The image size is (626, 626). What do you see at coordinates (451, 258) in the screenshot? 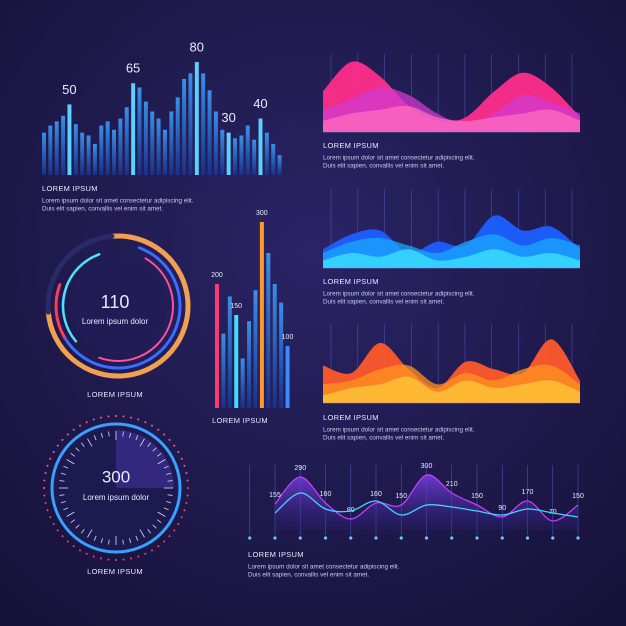
I see `area` at bounding box center [451, 258].